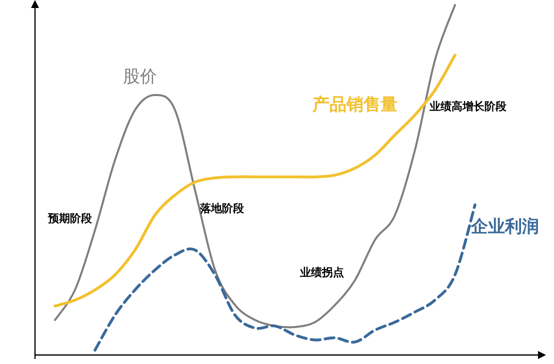 The width and height of the screenshot is (554, 364). I want to click on annotation: 预期阶段, so click(70, 218).